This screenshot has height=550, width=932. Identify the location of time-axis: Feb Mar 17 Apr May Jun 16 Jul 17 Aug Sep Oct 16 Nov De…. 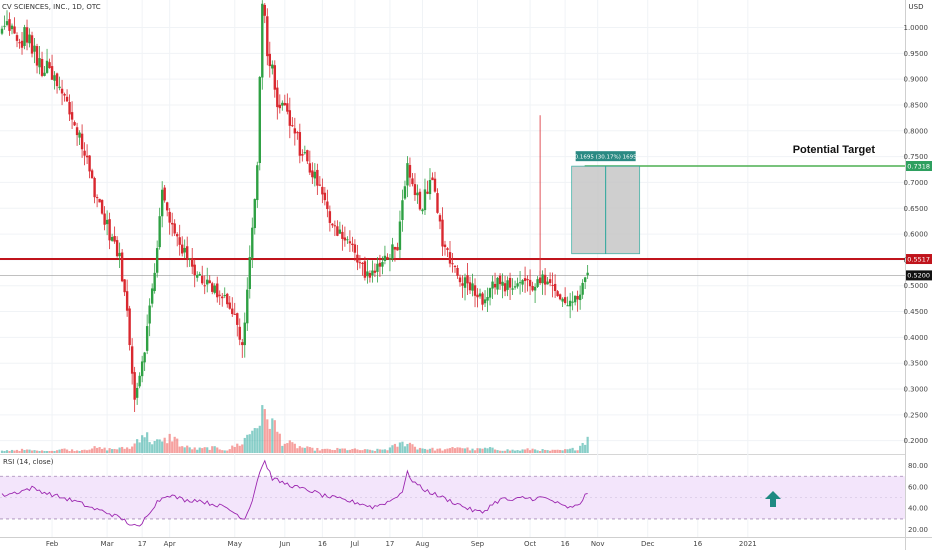
(401, 544).